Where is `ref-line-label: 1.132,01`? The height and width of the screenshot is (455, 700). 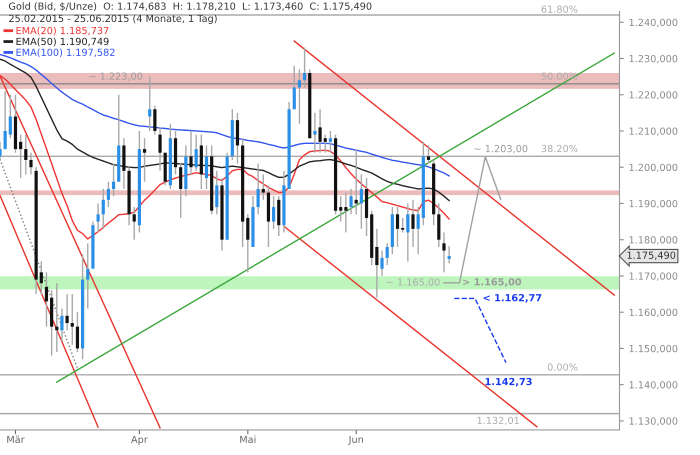 ref-line-label: 1.132,01 is located at coordinates (498, 421).